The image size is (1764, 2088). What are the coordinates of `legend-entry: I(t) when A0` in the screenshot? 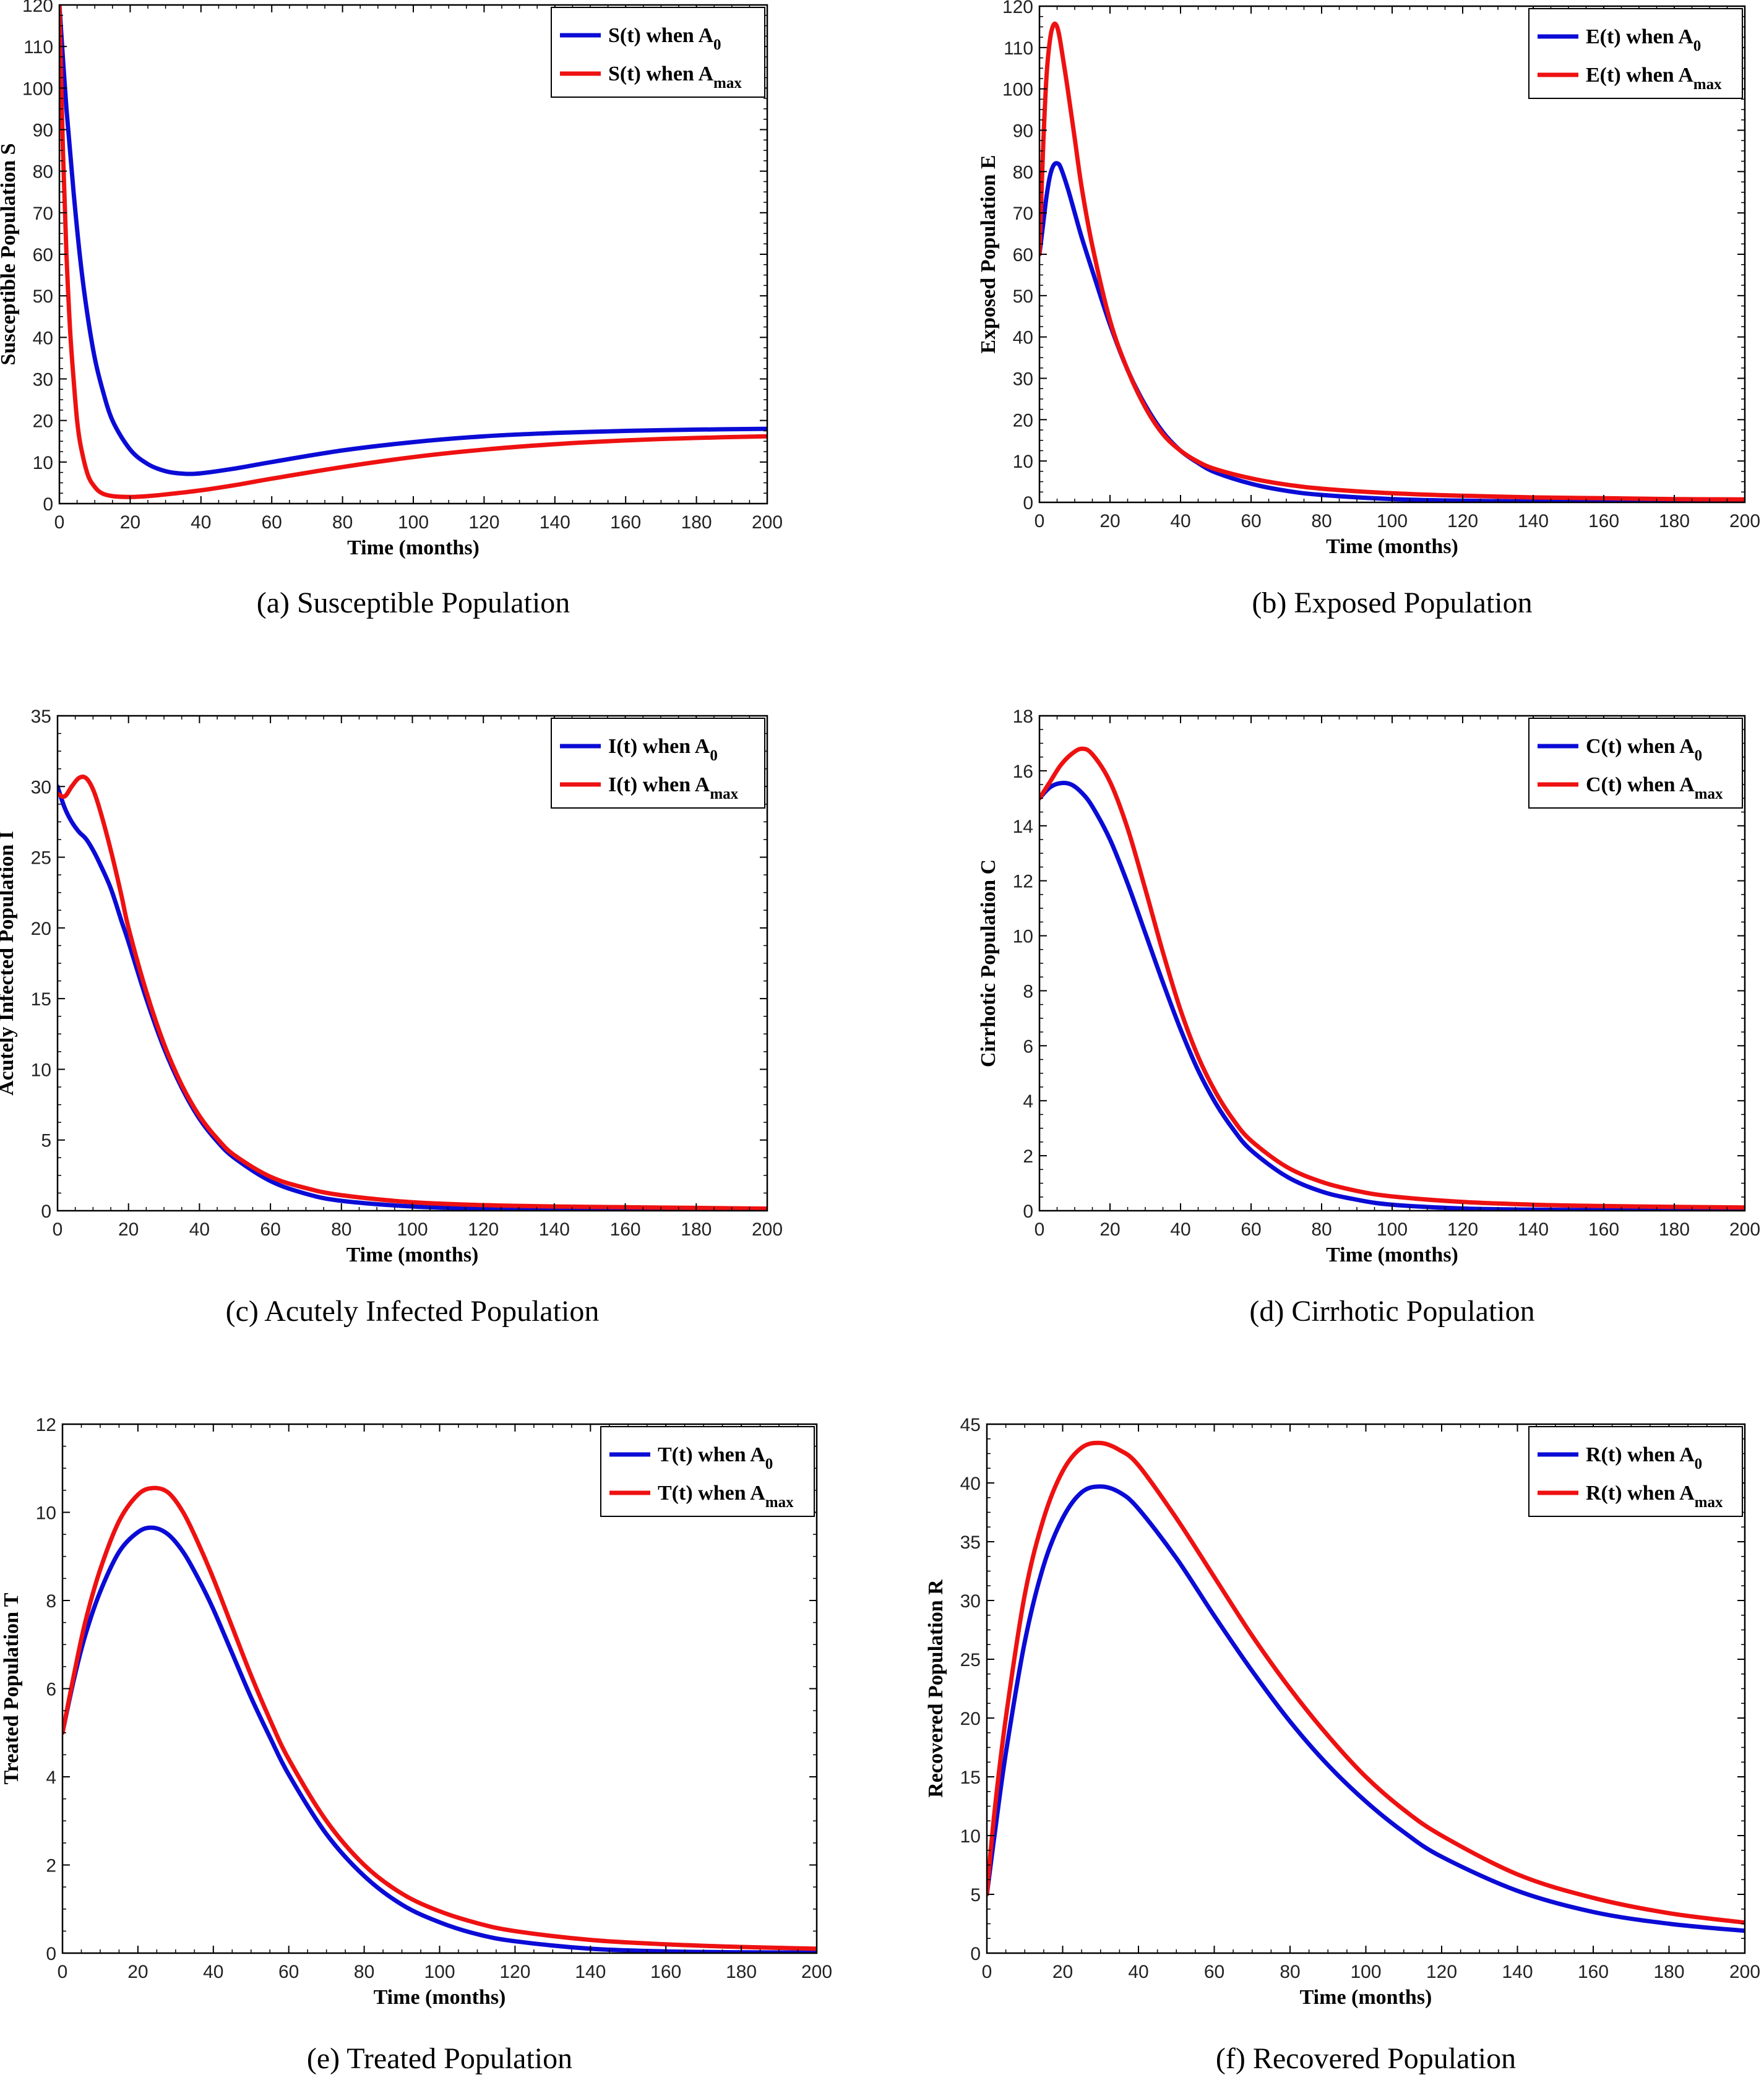 It's located at (663, 750).